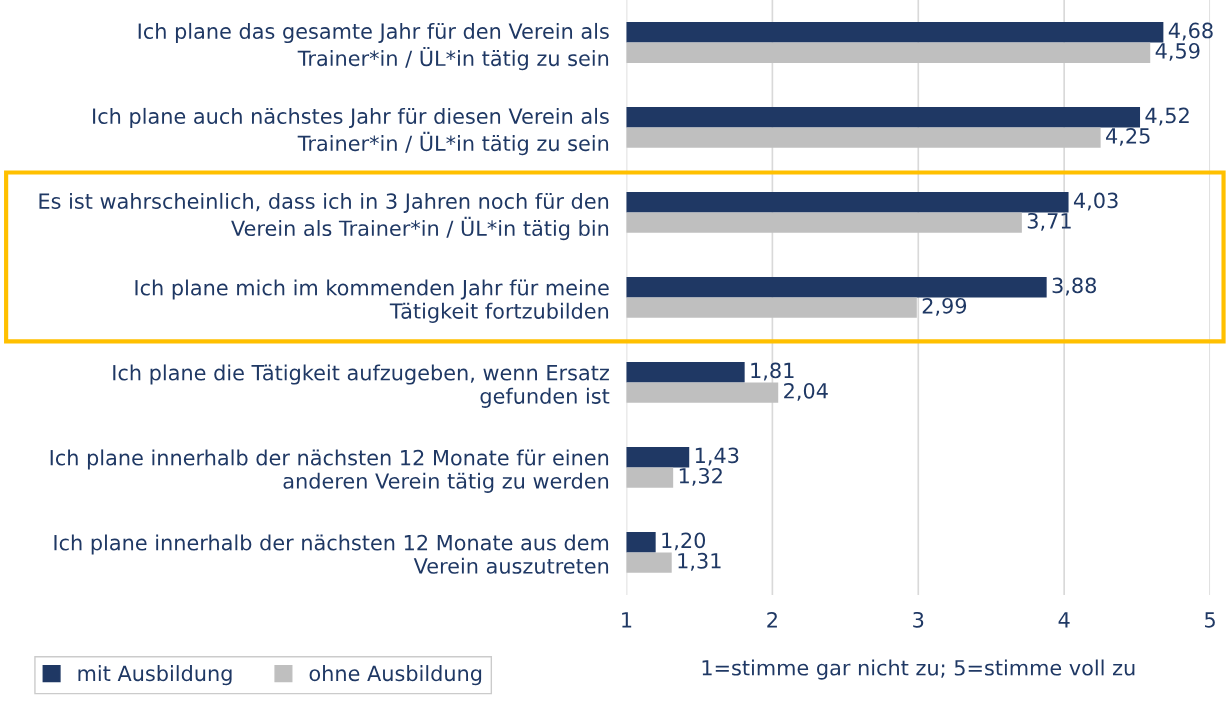 The height and width of the screenshot is (704, 1226). I want to click on x-tick-label: 1, so click(627, 620).